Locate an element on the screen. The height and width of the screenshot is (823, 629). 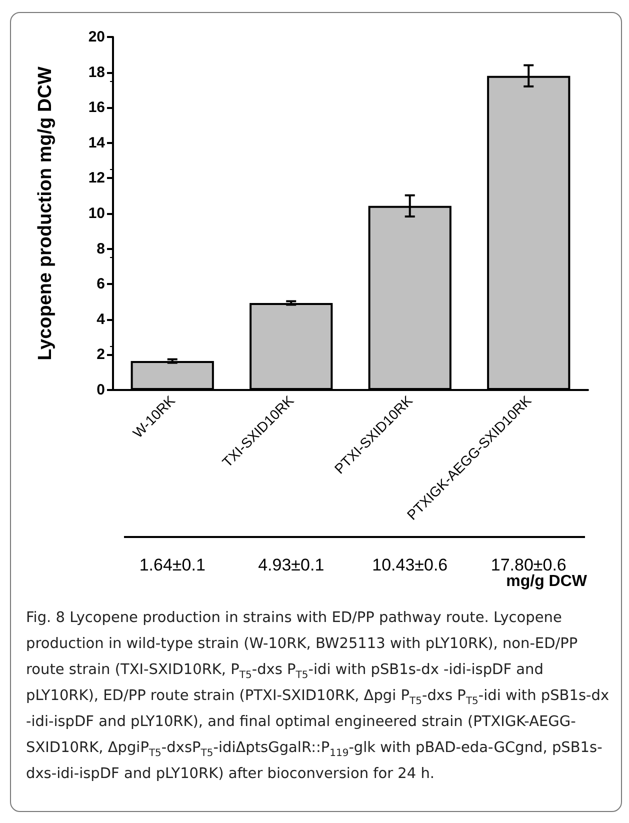
data-label: 4.93±0.1 is located at coordinates (291, 565).